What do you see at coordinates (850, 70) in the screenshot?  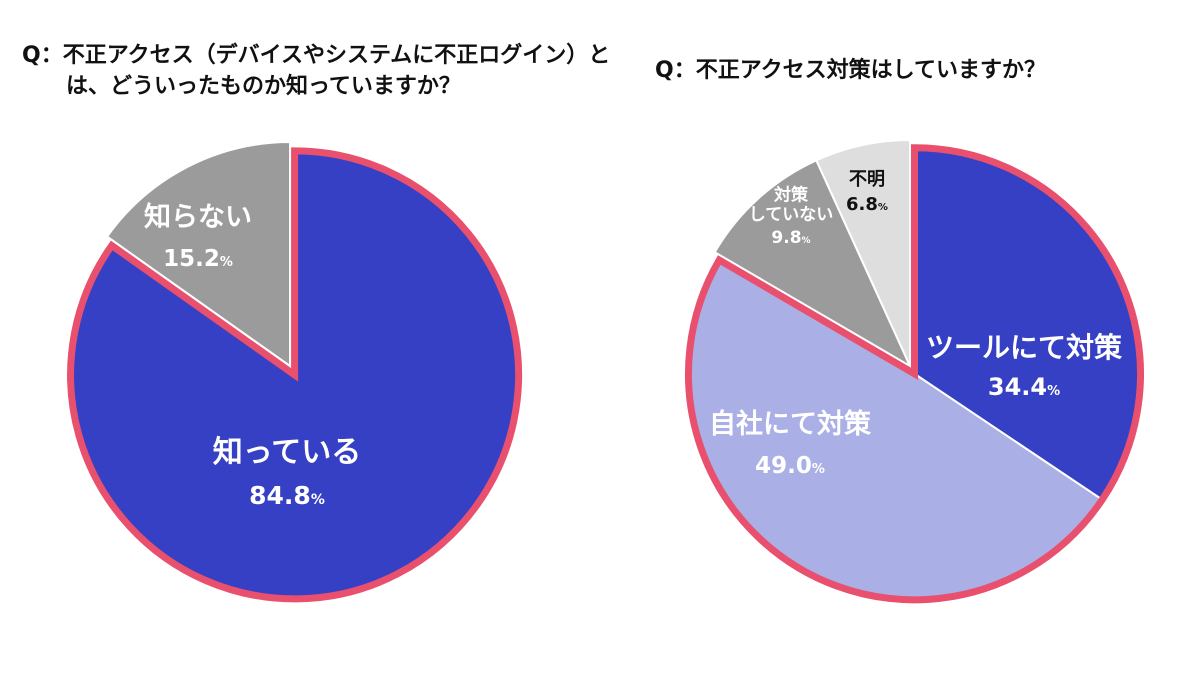 I see `chart-2-title: Q：不正アクセス対策はしていますか？` at bounding box center [850, 70].